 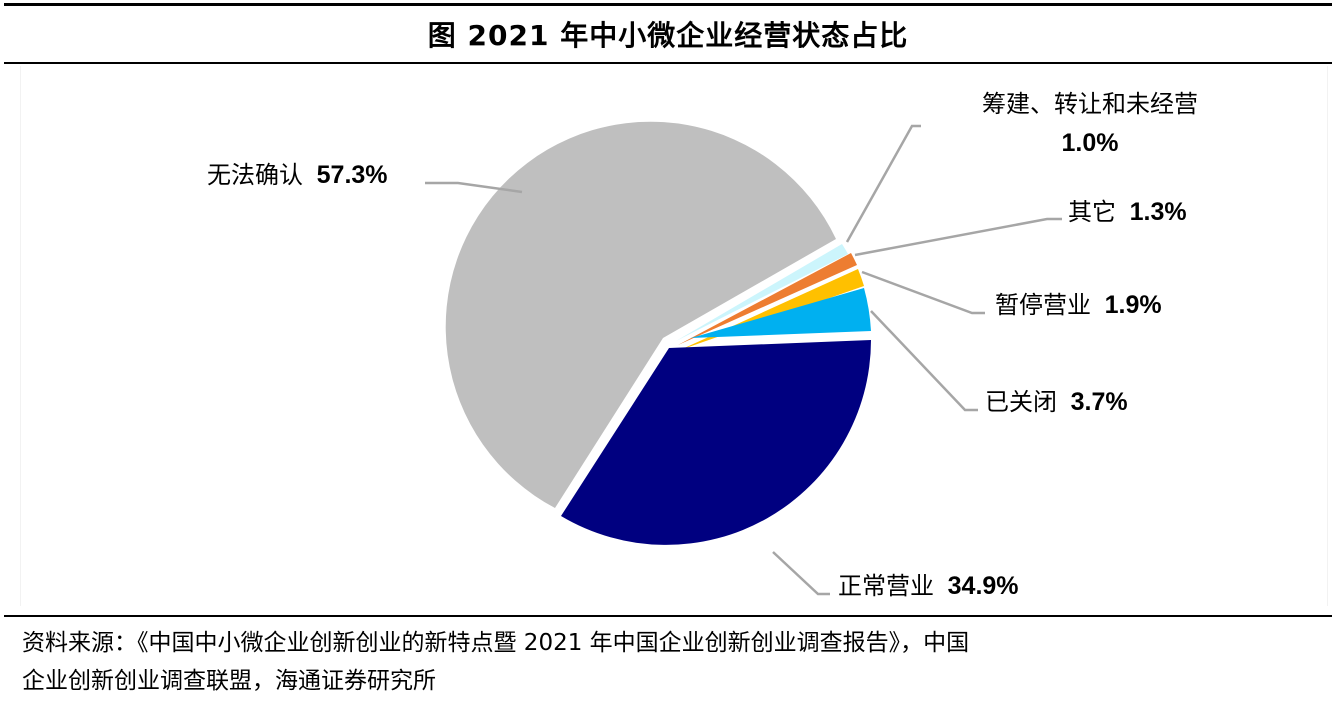 What do you see at coordinates (1090, 143) in the screenshot?
I see `label-preparing-value: 1.0%` at bounding box center [1090, 143].